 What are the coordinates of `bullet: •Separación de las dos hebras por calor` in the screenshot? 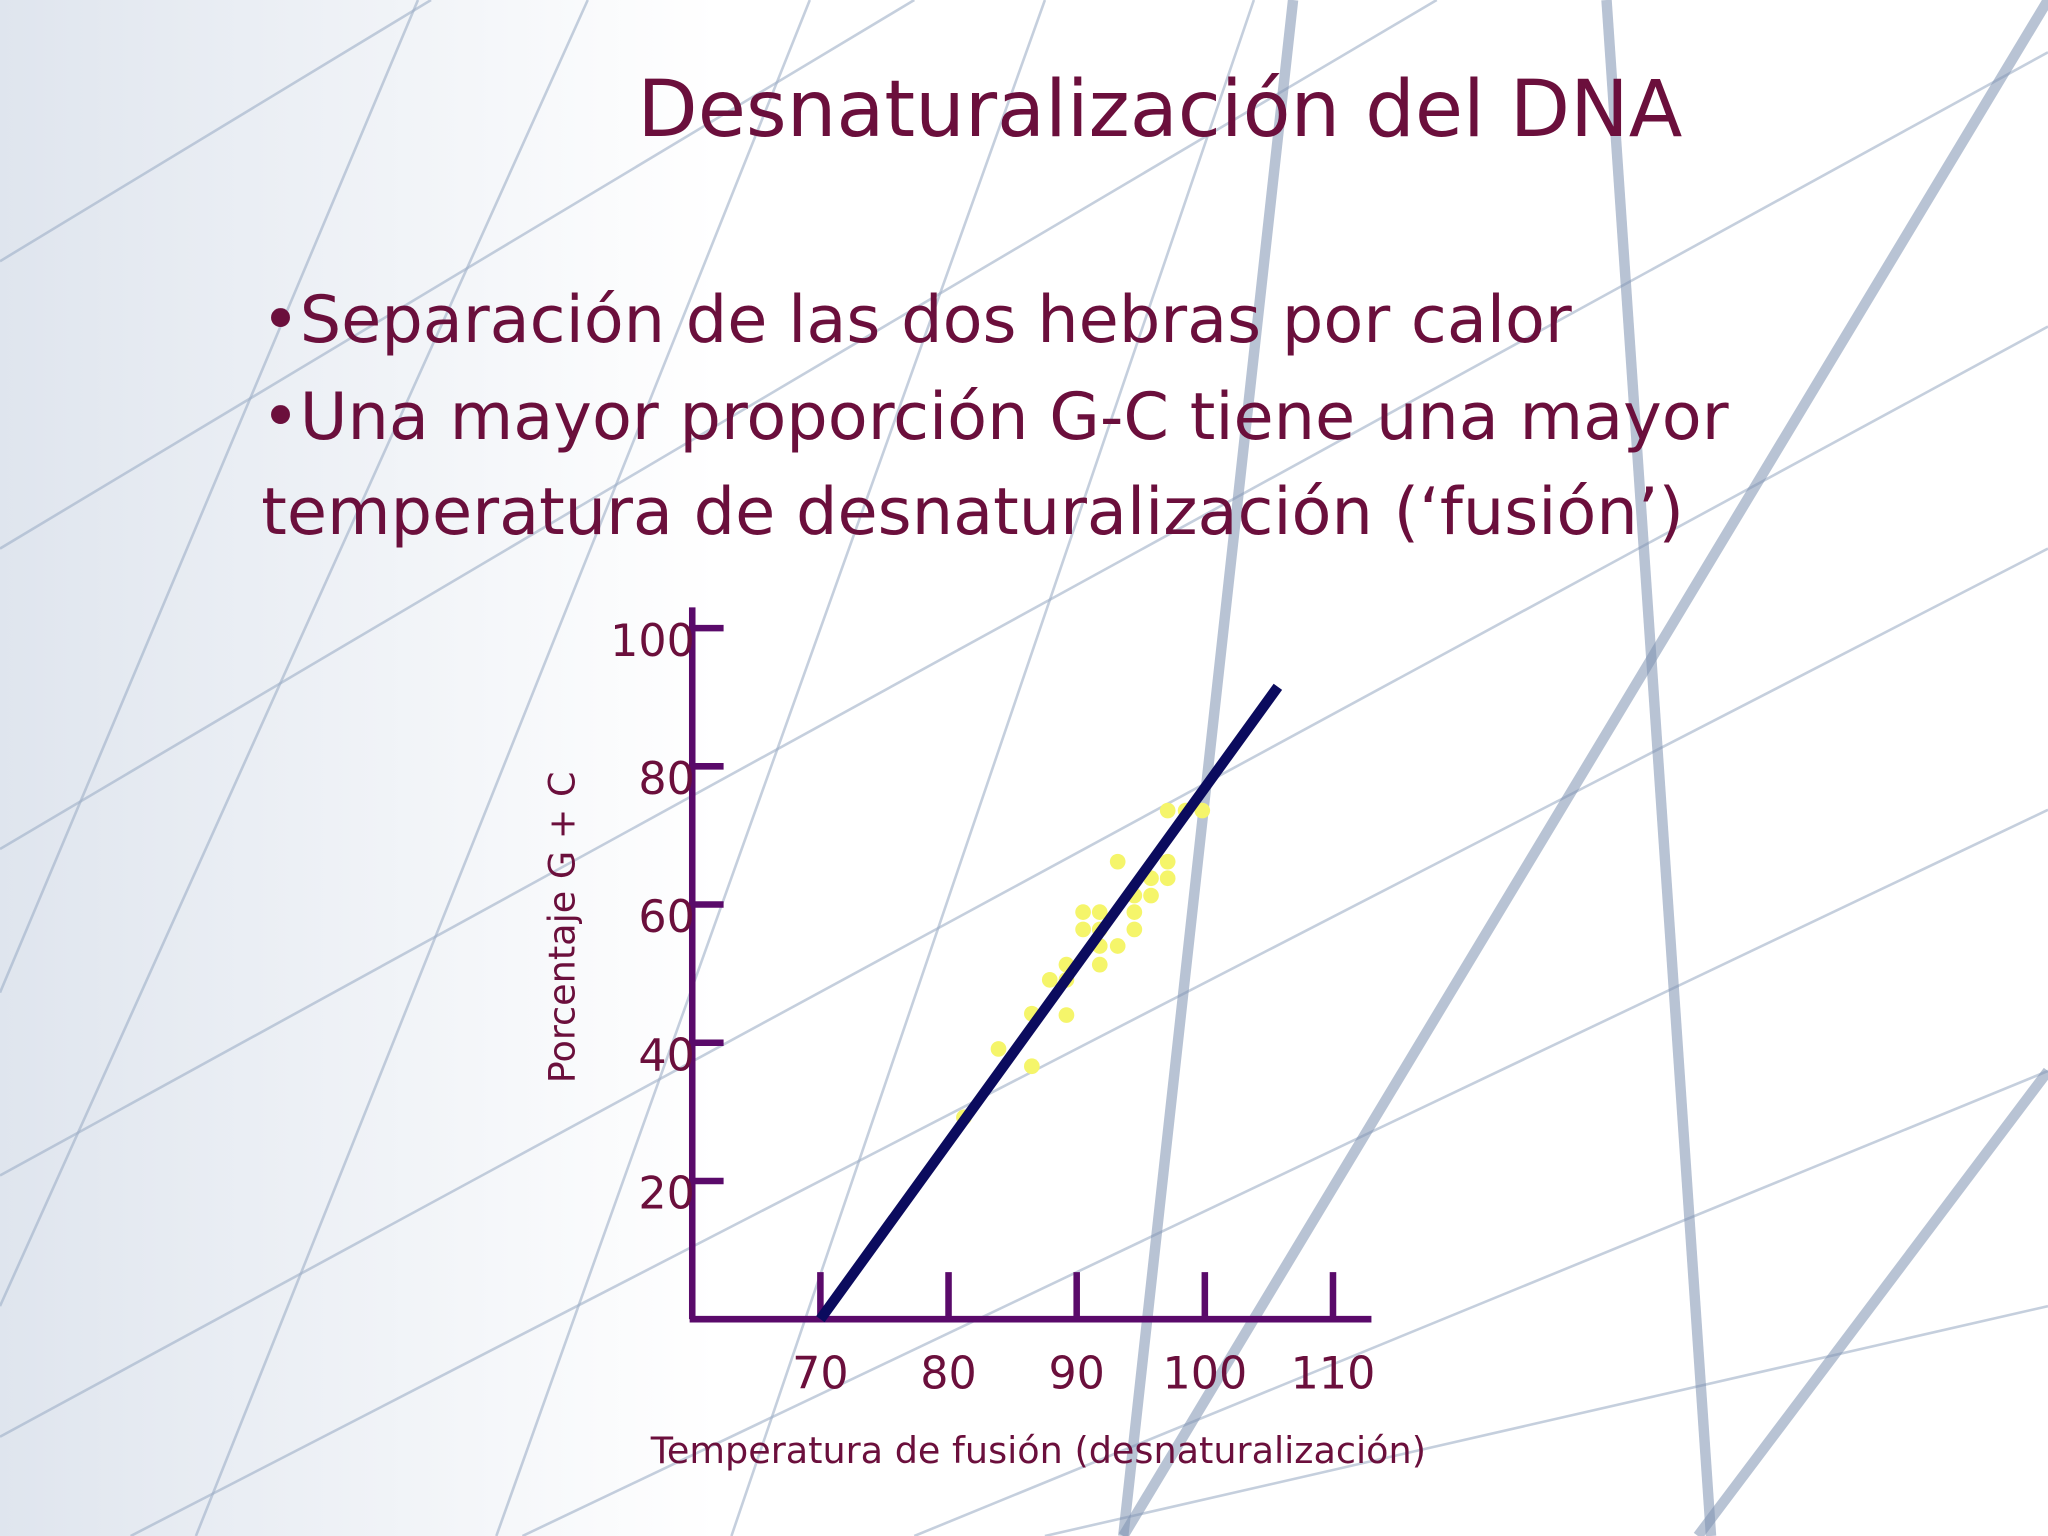 It's located at (916, 320).